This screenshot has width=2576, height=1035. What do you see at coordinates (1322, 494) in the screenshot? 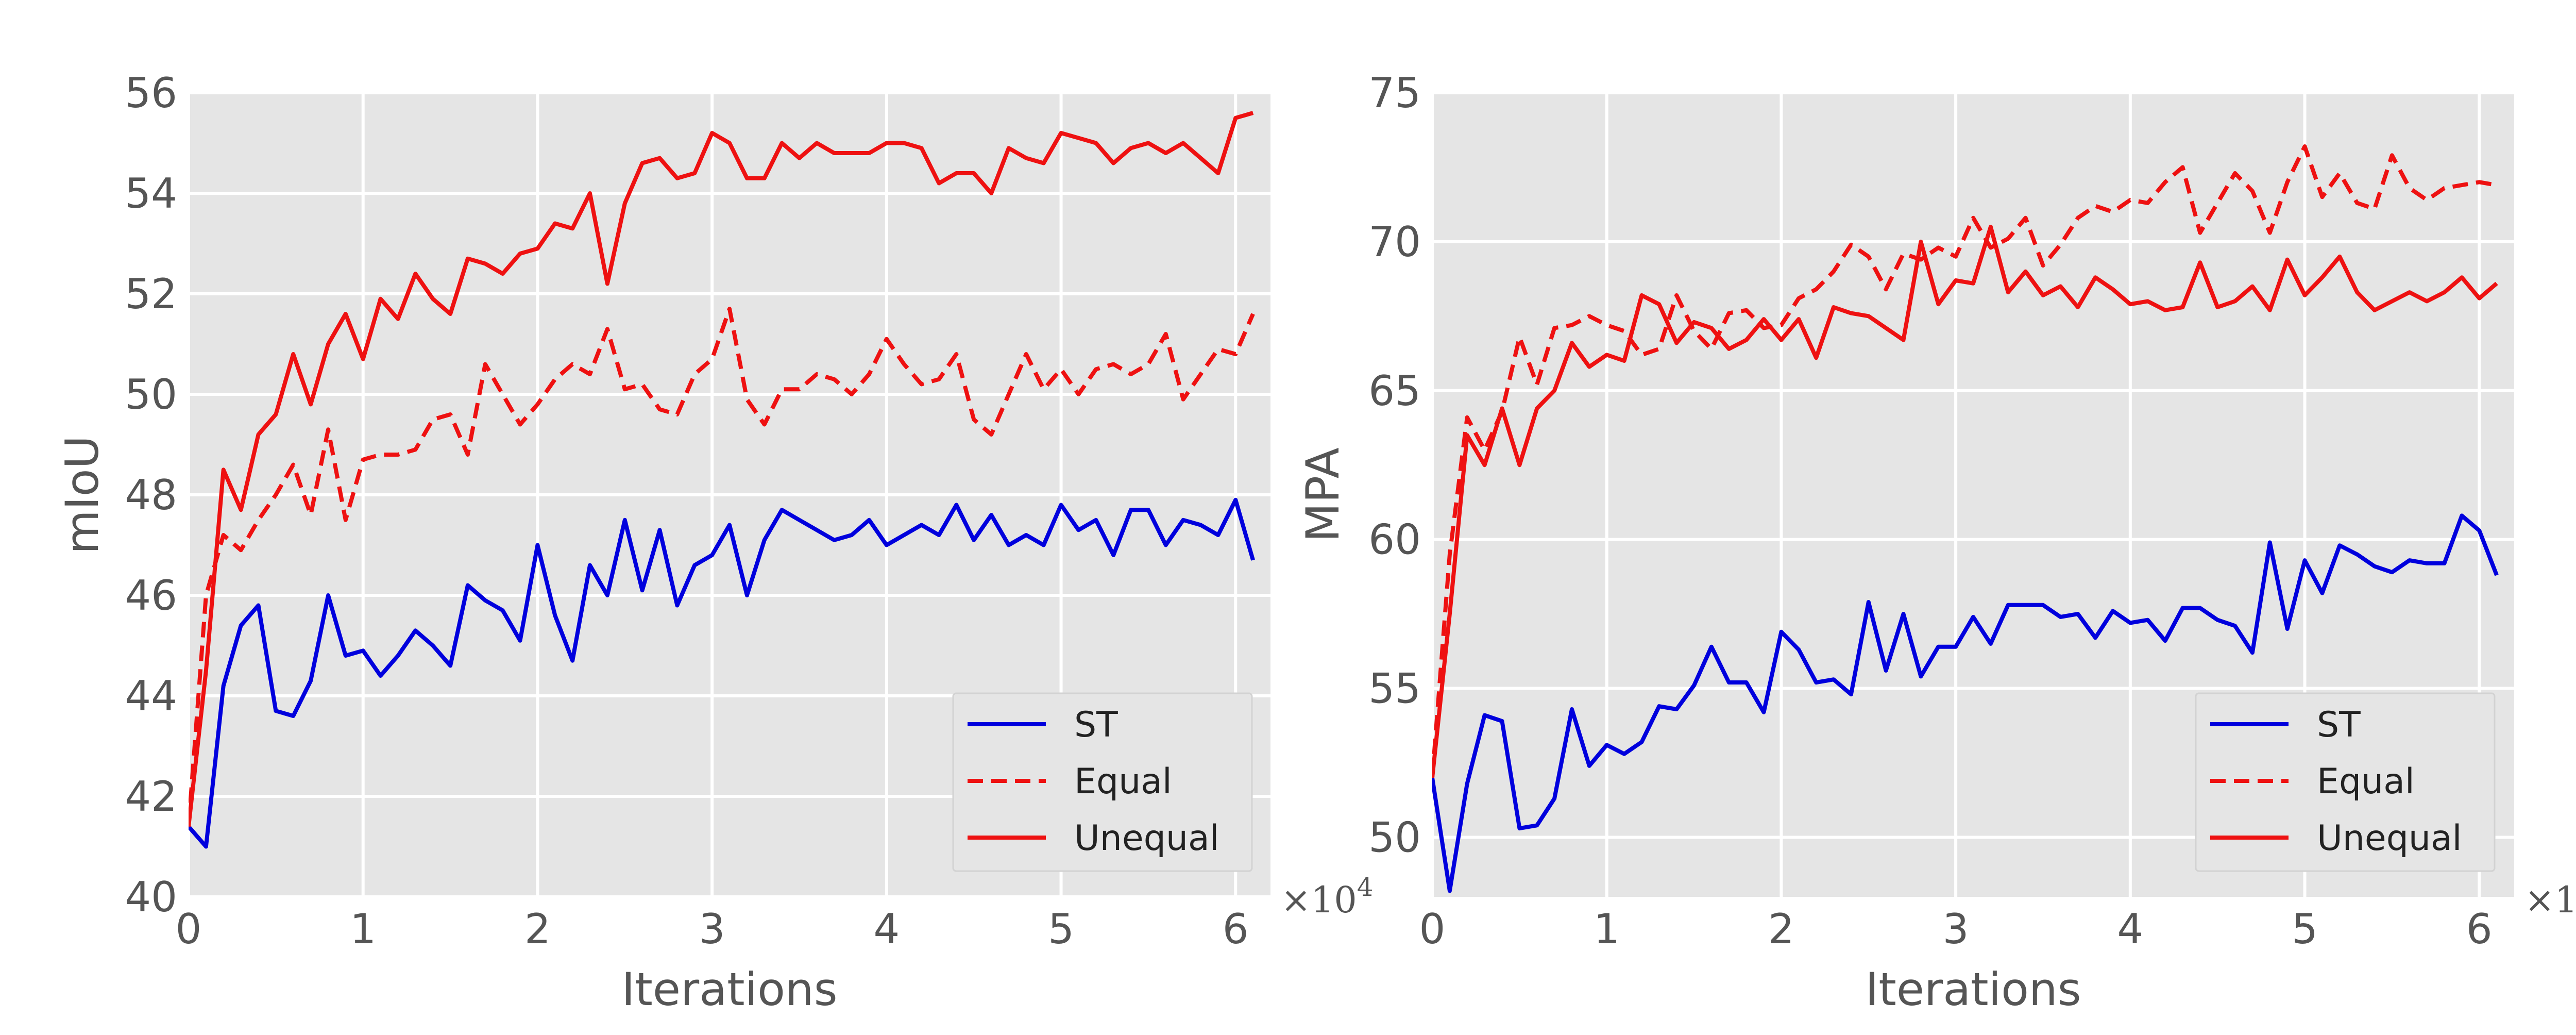
I see `chart-1-y-axis-label: MPA` at bounding box center [1322, 494].